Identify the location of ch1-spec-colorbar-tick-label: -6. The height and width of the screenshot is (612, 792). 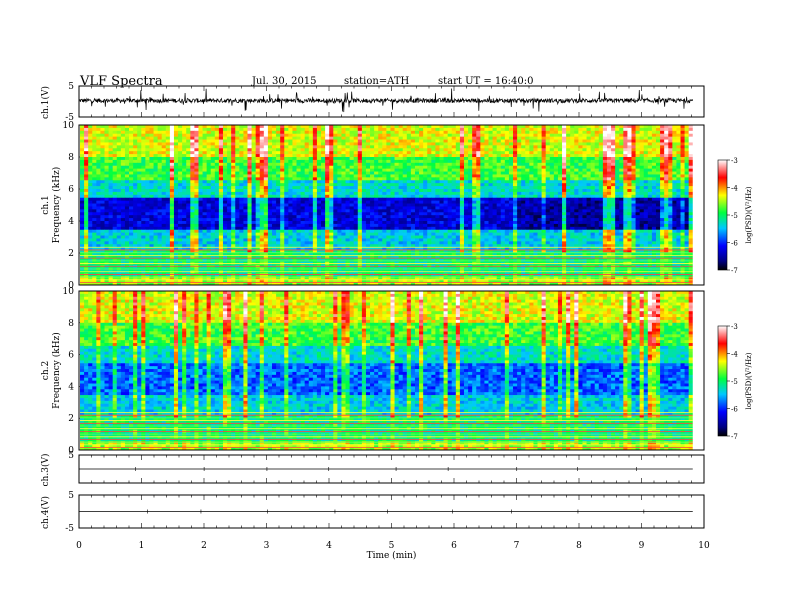
(734, 244).